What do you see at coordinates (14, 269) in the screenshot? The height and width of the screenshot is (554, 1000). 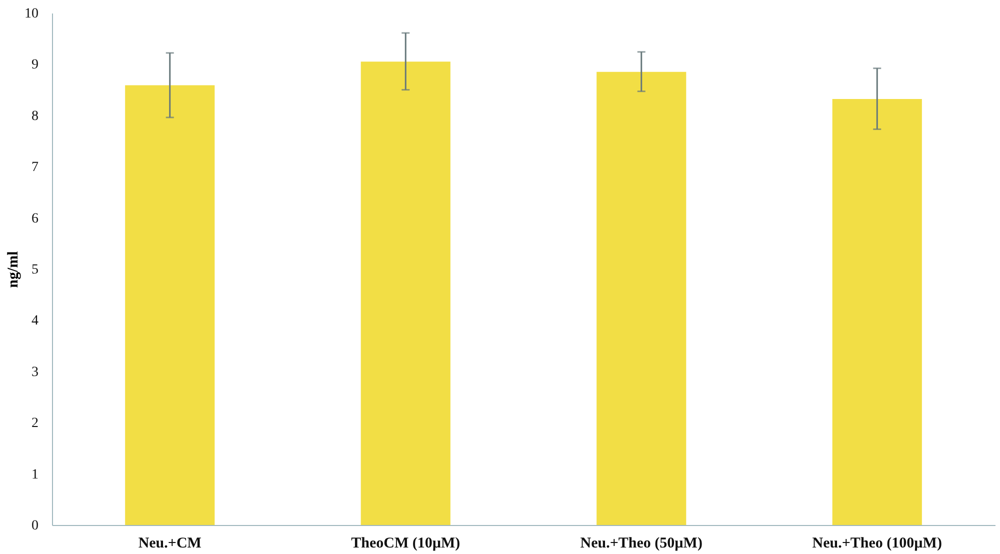 I see `y-axis-title: ng/ml` at bounding box center [14, 269].